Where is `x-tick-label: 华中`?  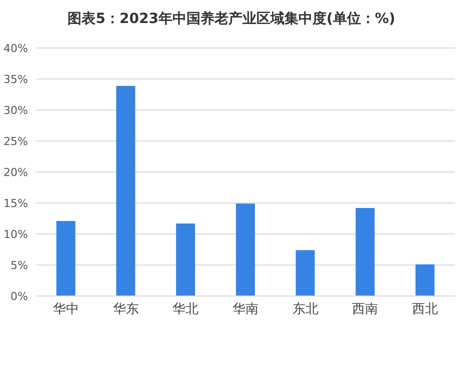
x-tick-label: 华中 is located at coordinates (65, 310).